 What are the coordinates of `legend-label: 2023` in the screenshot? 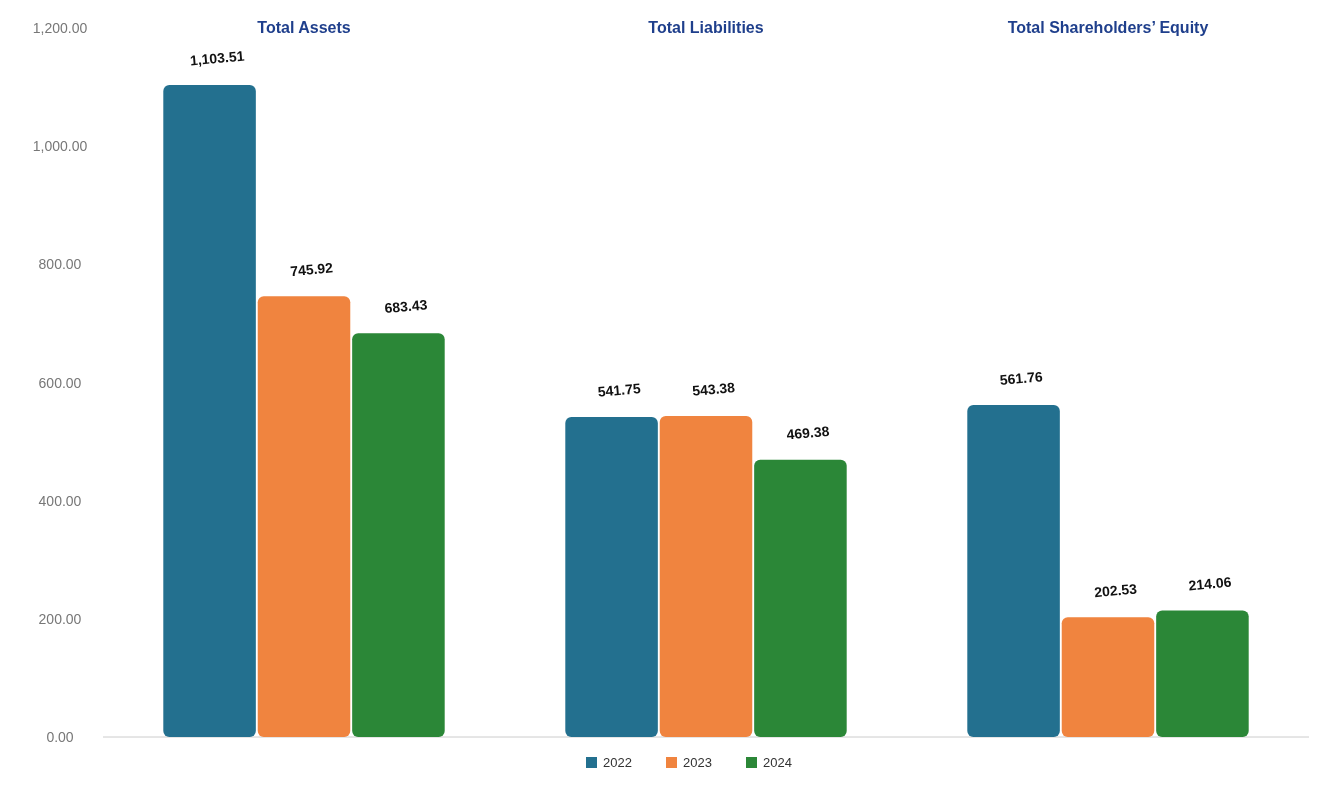 It's located at (697, 762).